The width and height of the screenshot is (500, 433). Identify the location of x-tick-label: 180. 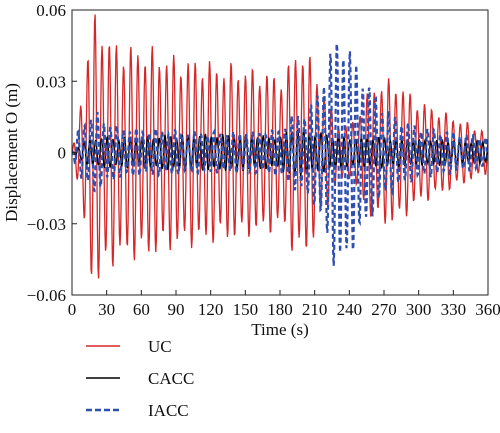
(280, 309).